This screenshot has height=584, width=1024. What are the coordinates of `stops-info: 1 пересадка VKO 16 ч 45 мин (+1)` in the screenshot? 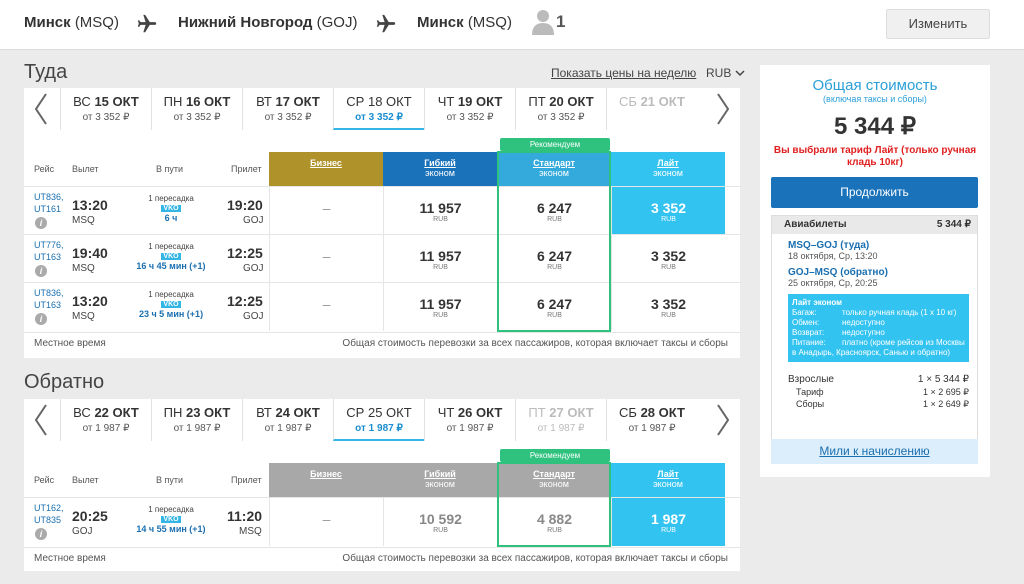 It's located at (171, 256).